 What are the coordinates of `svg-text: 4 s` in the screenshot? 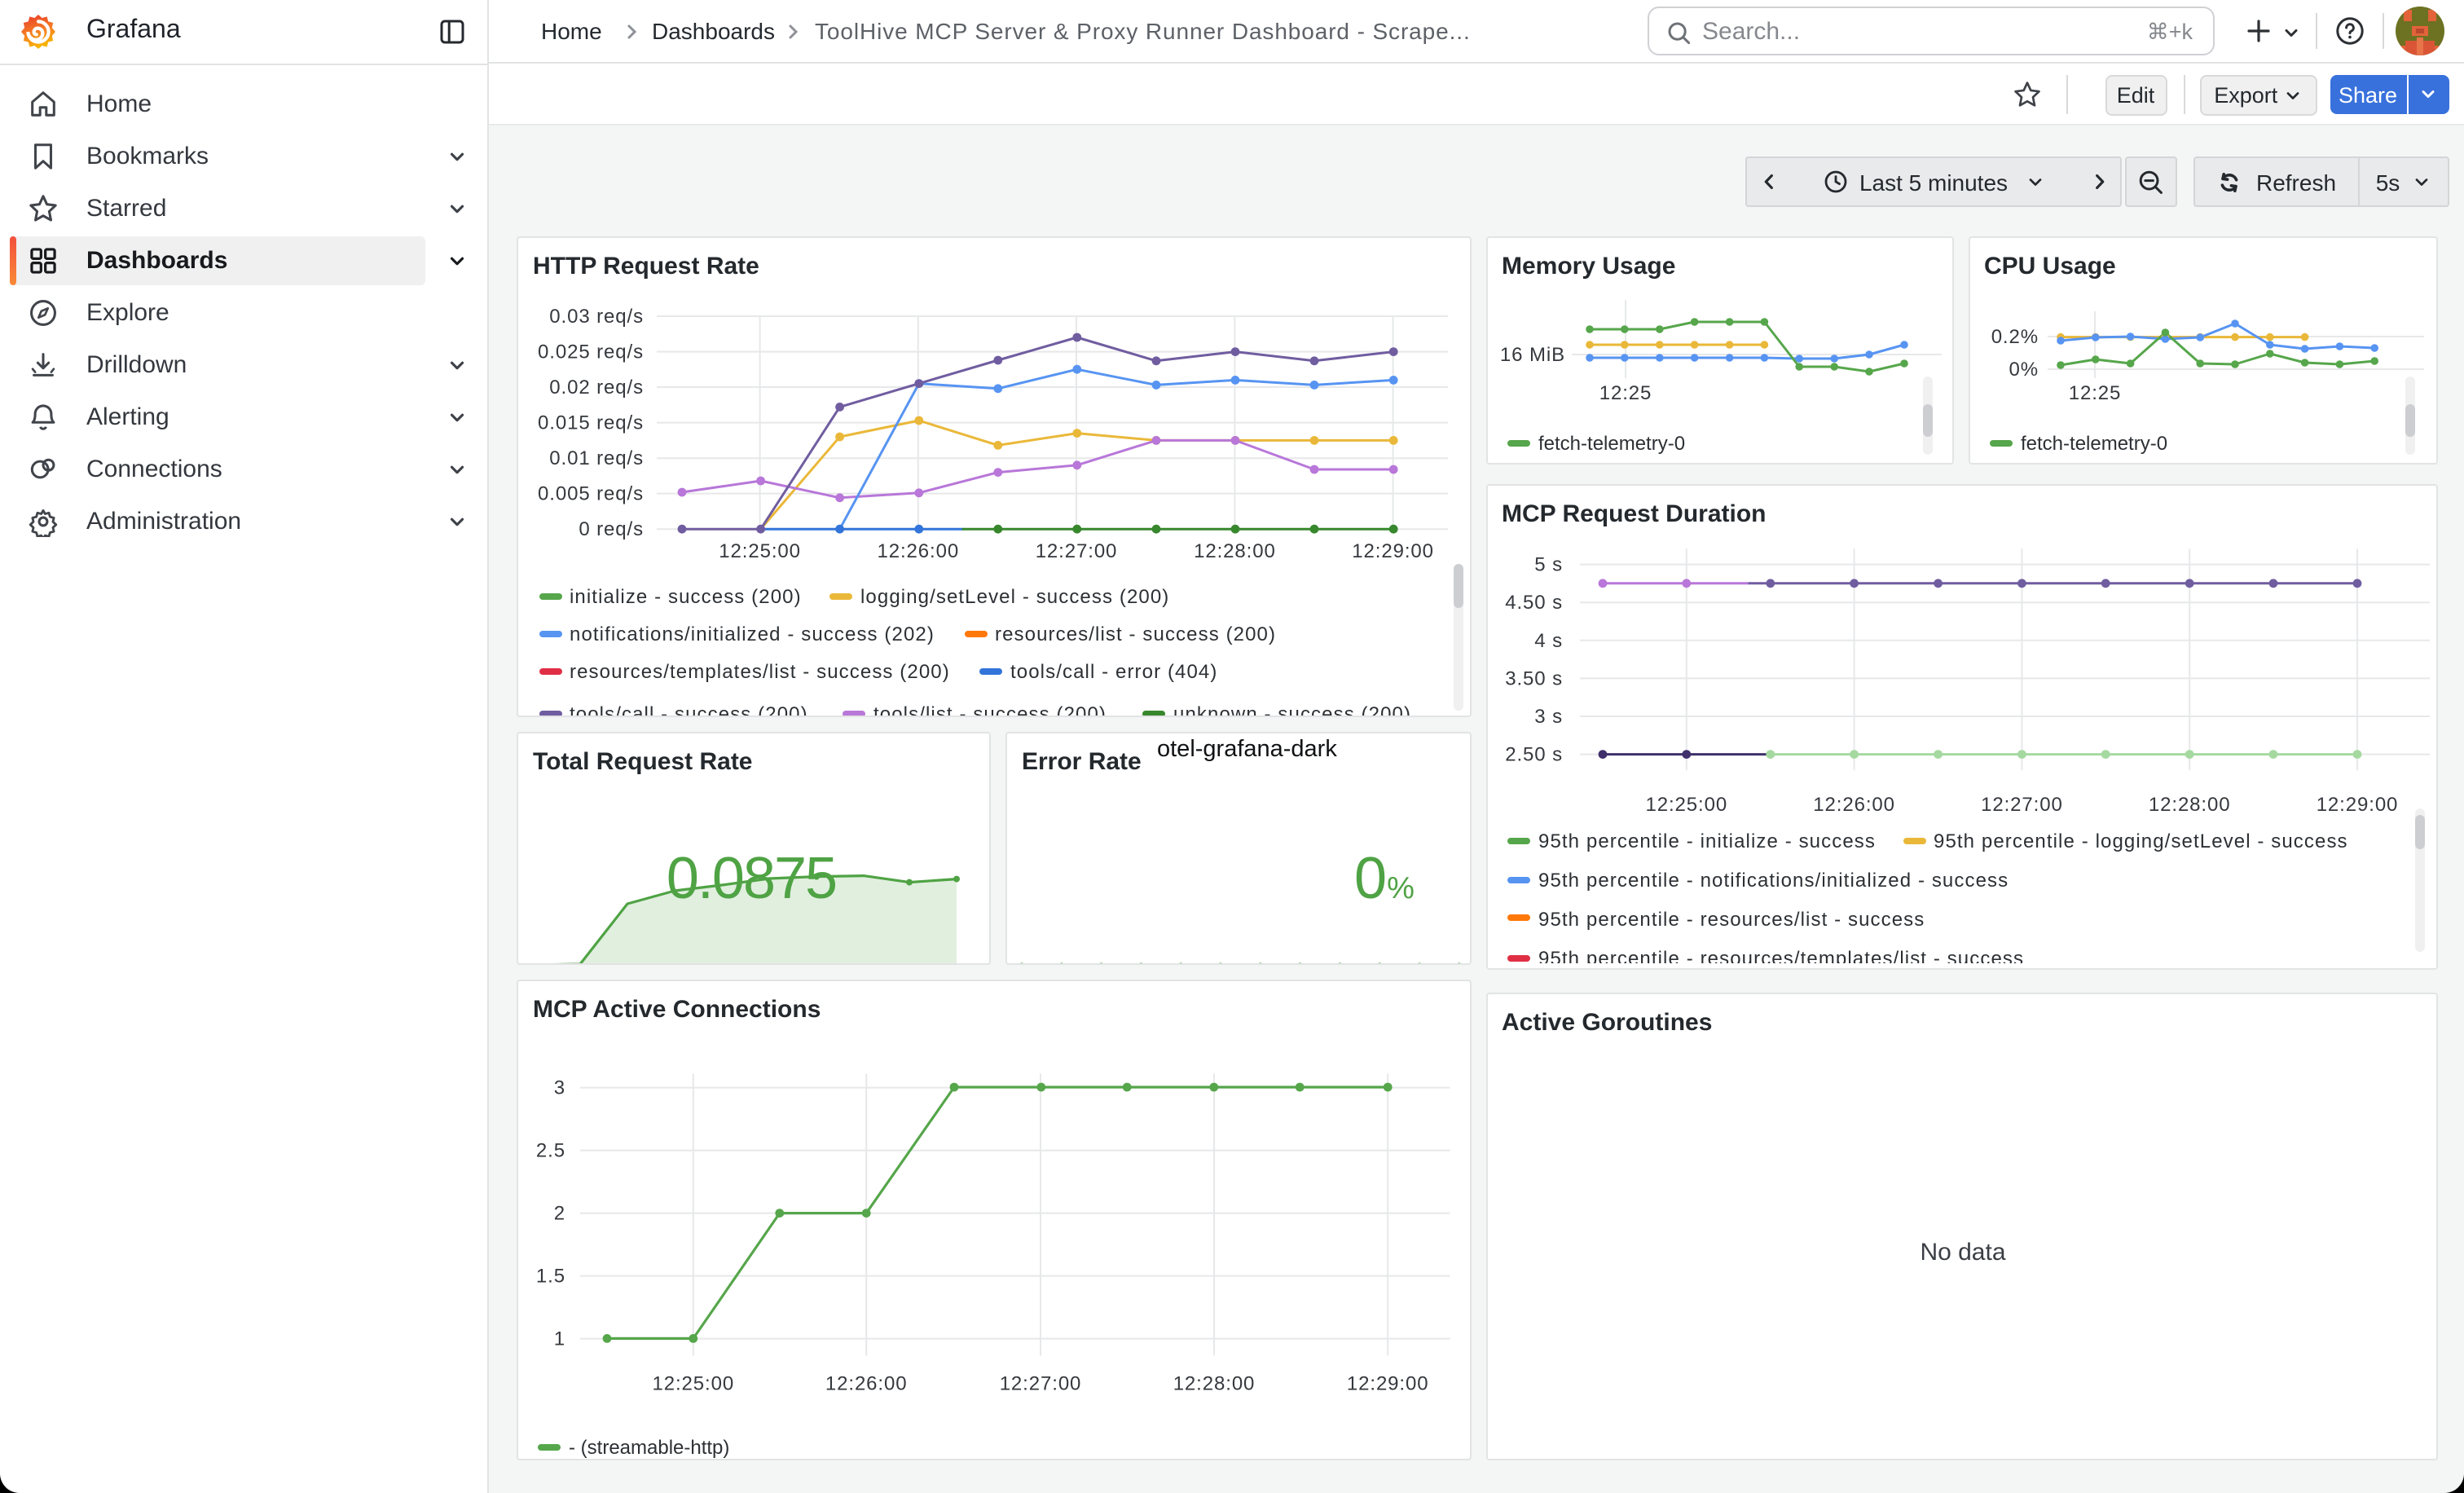 It's located at (1547, 642).